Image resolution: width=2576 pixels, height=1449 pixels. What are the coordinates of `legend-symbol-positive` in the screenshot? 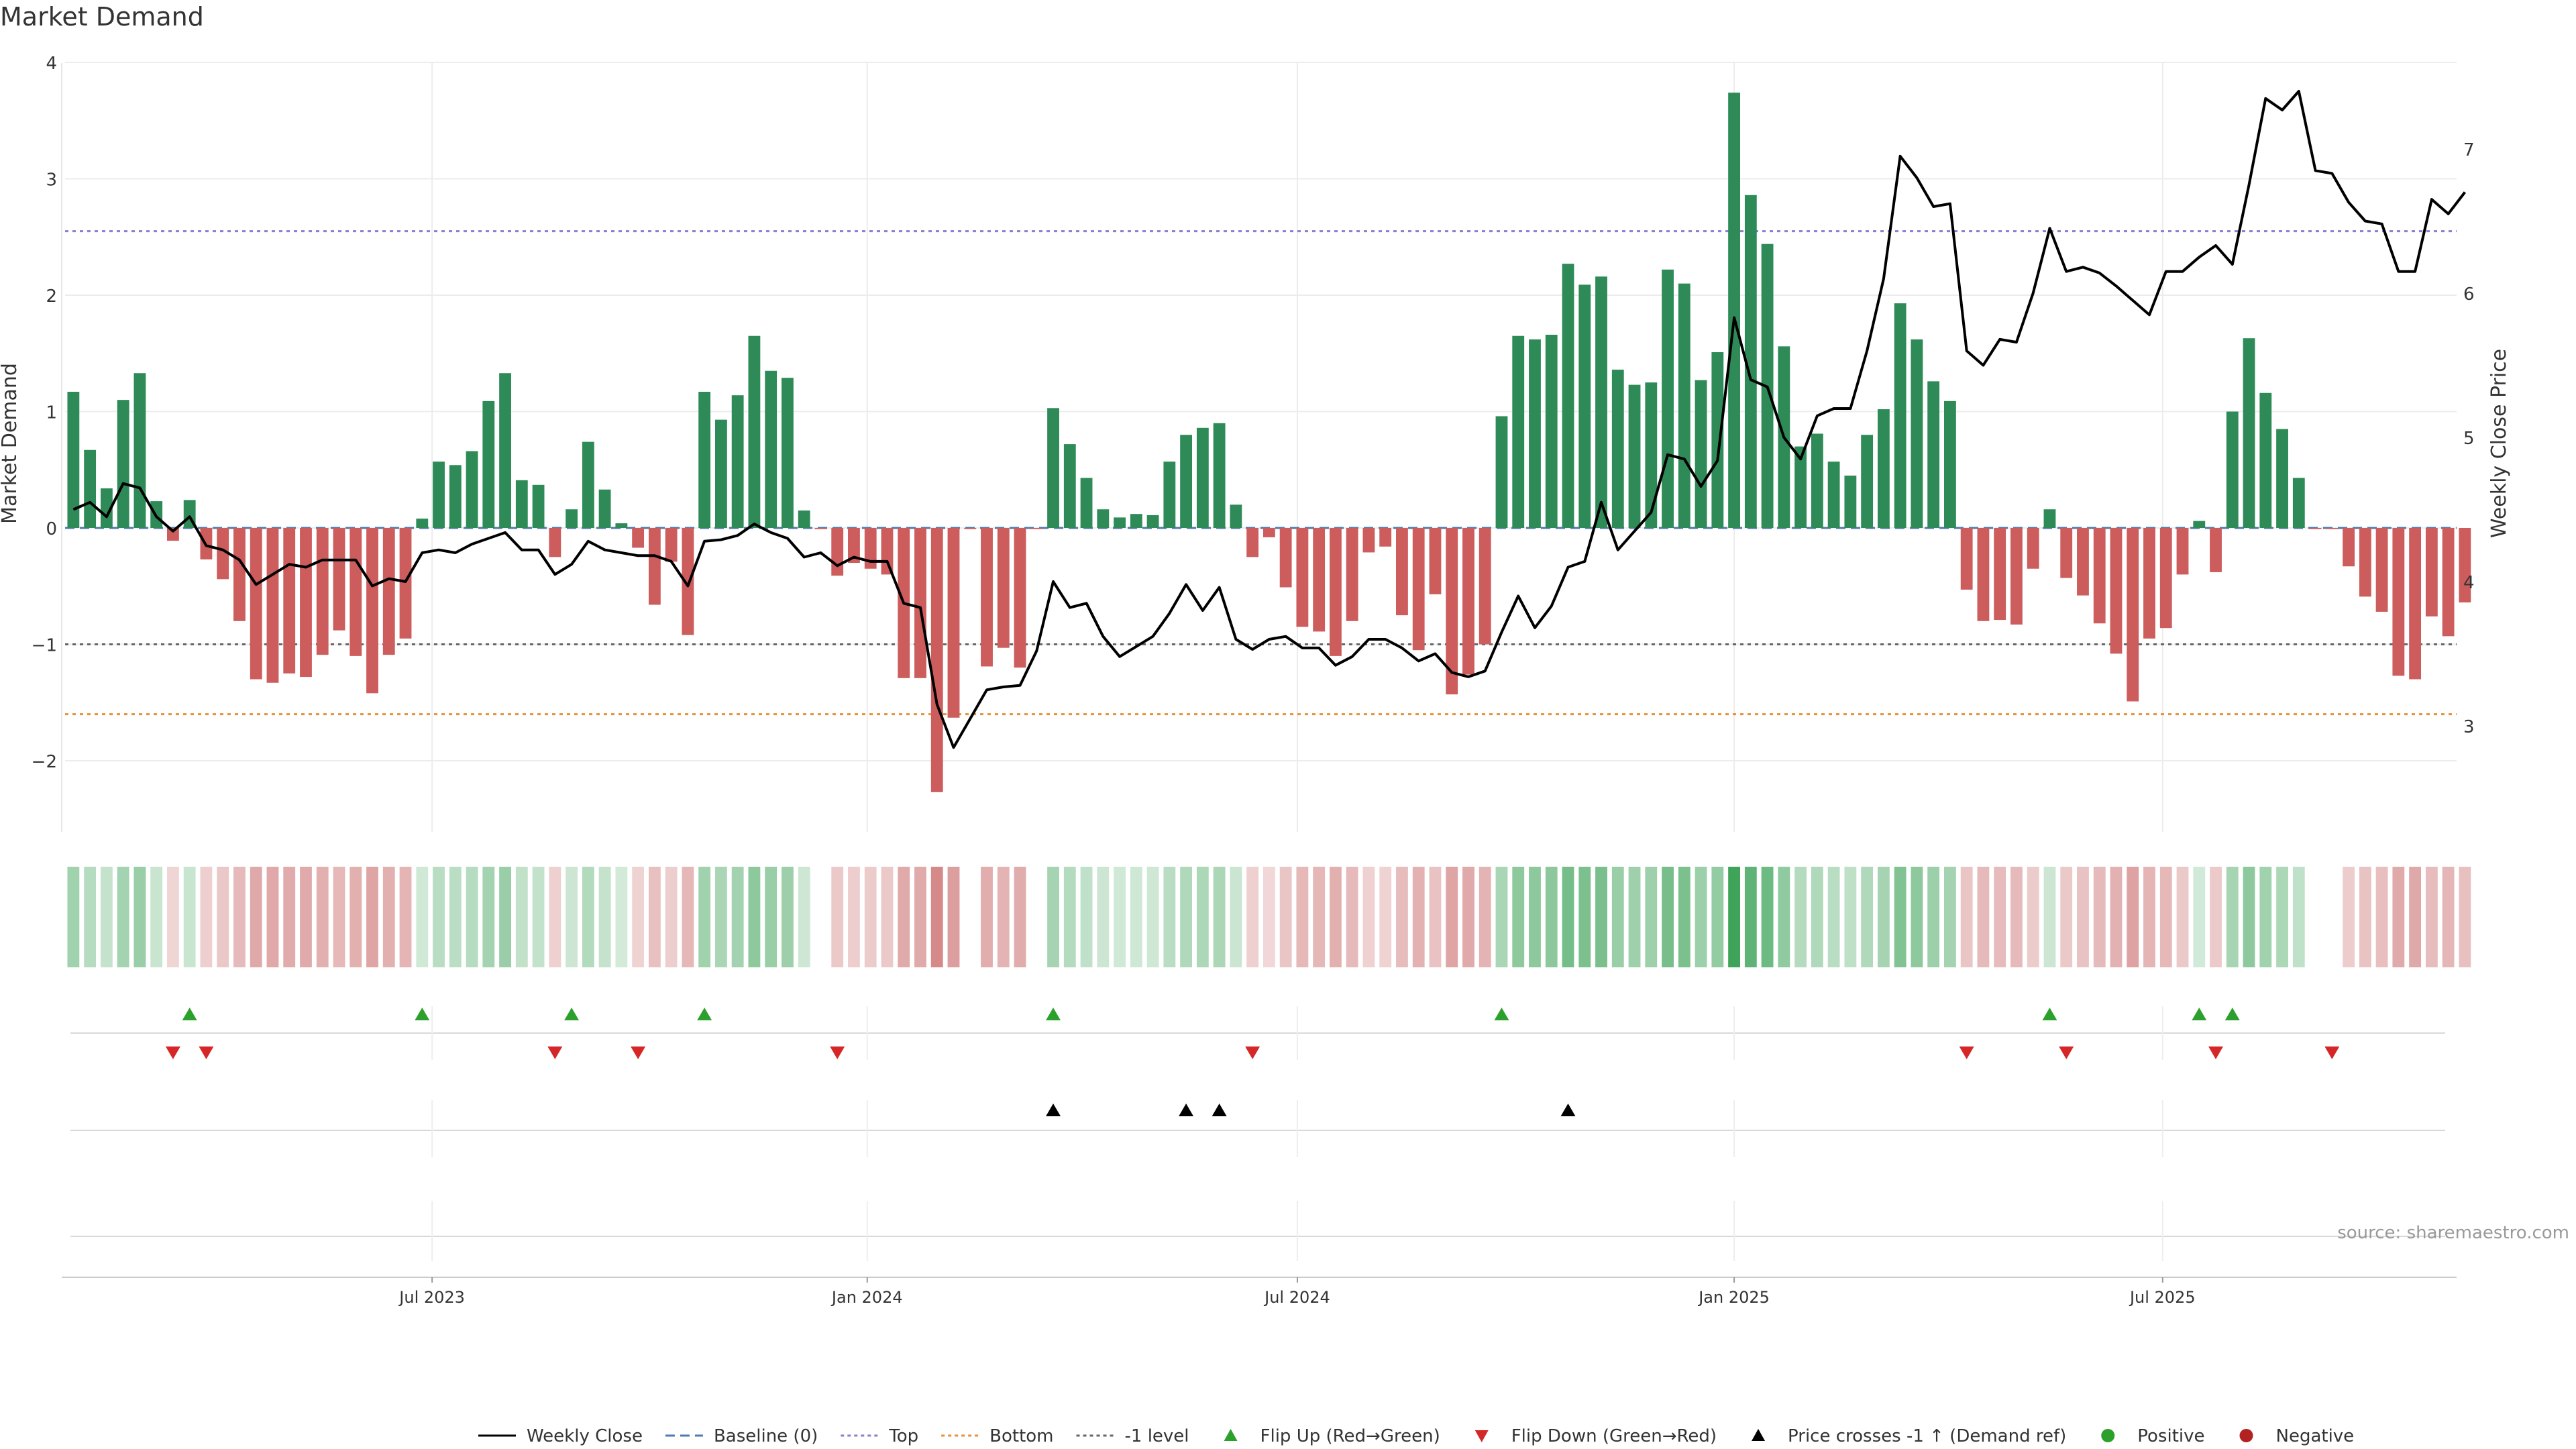 It's located at (2108, 1435).